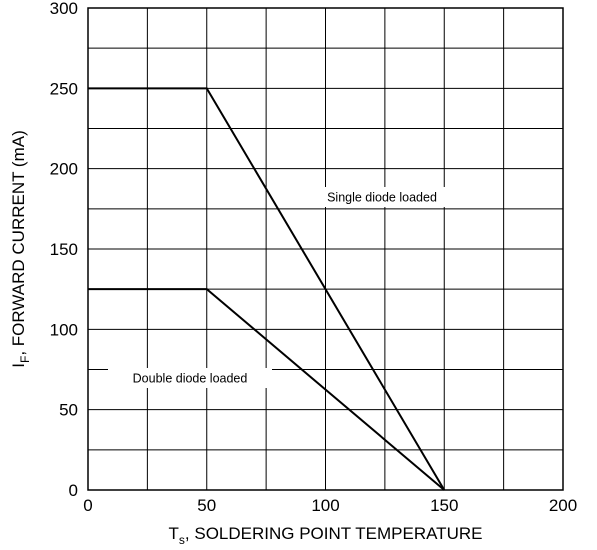 This screenshot has width=597, height=550. I want to click on y-tick-label: 150, so click(64, 249).